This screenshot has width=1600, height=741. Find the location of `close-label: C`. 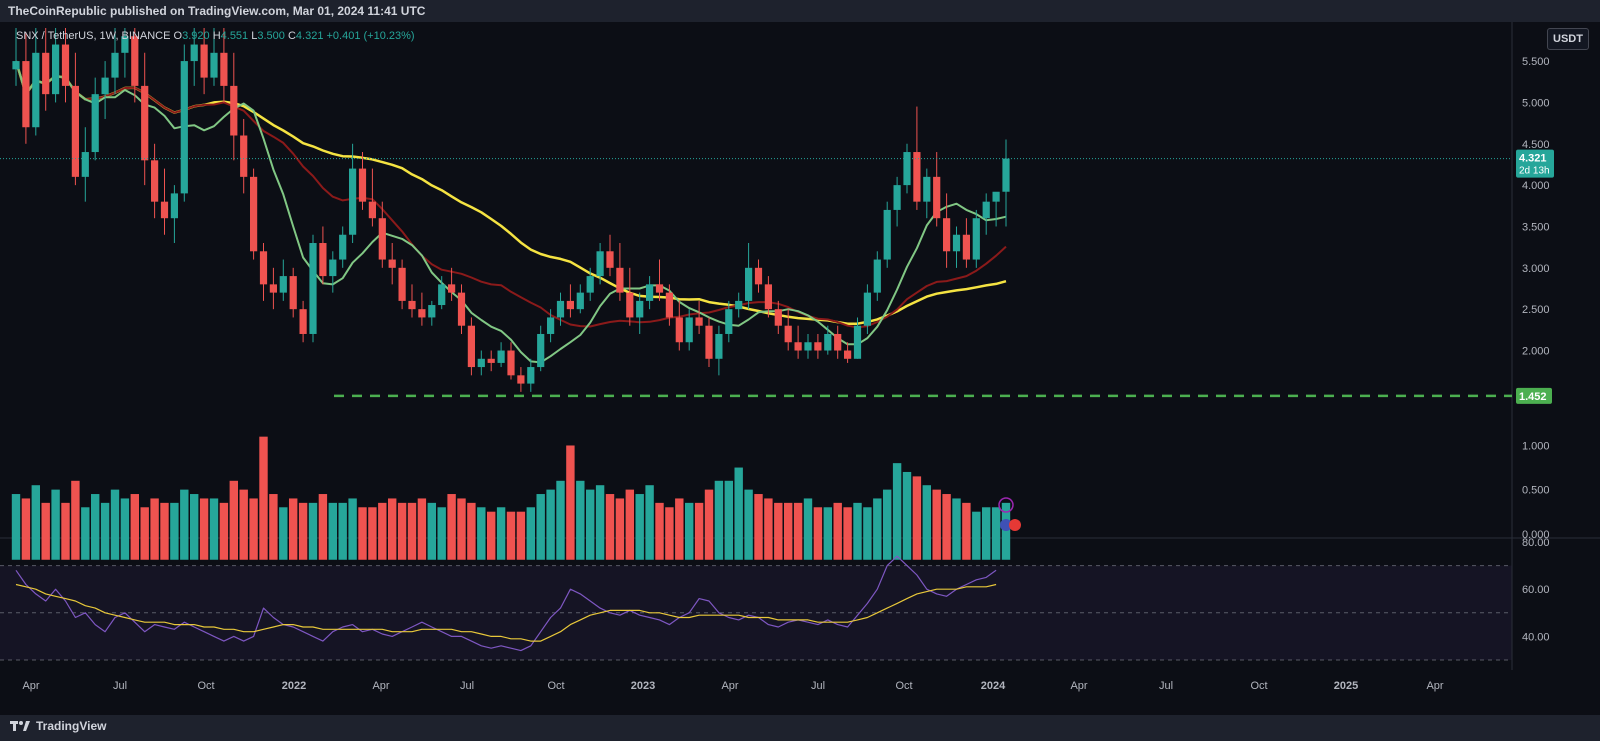

close-label: C is located at coordinates (291, 36).